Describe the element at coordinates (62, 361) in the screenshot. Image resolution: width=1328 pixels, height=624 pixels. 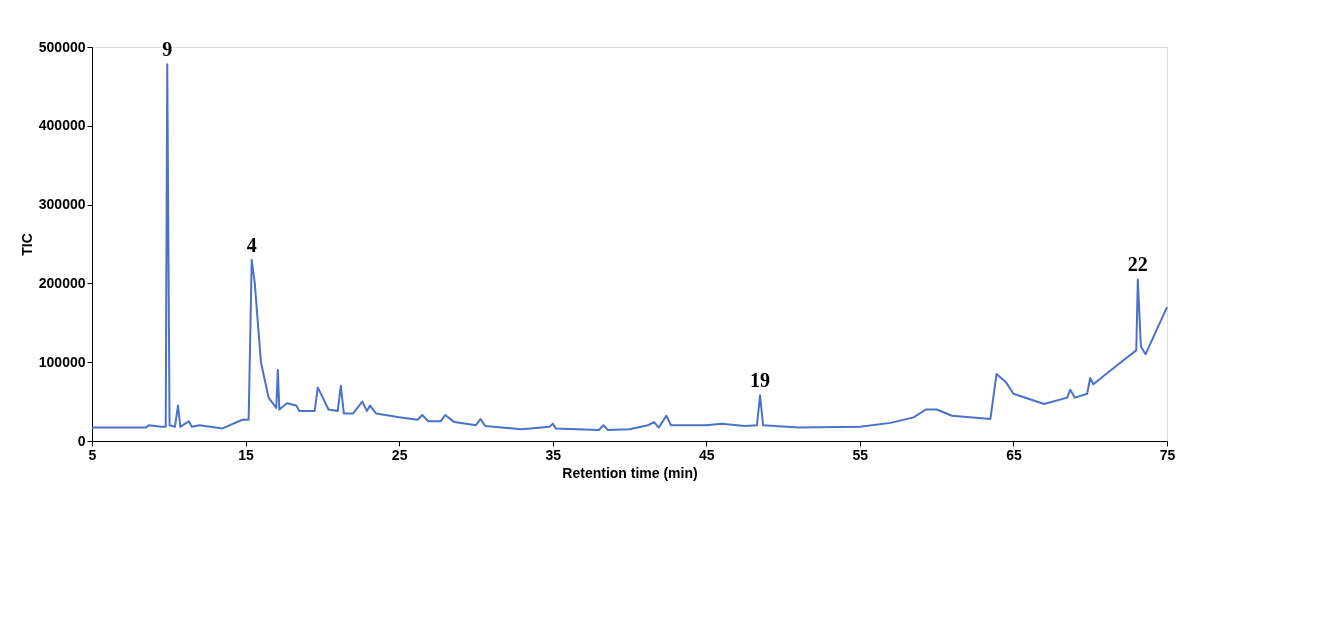
I see `y-tick-label: 100000` at that location.